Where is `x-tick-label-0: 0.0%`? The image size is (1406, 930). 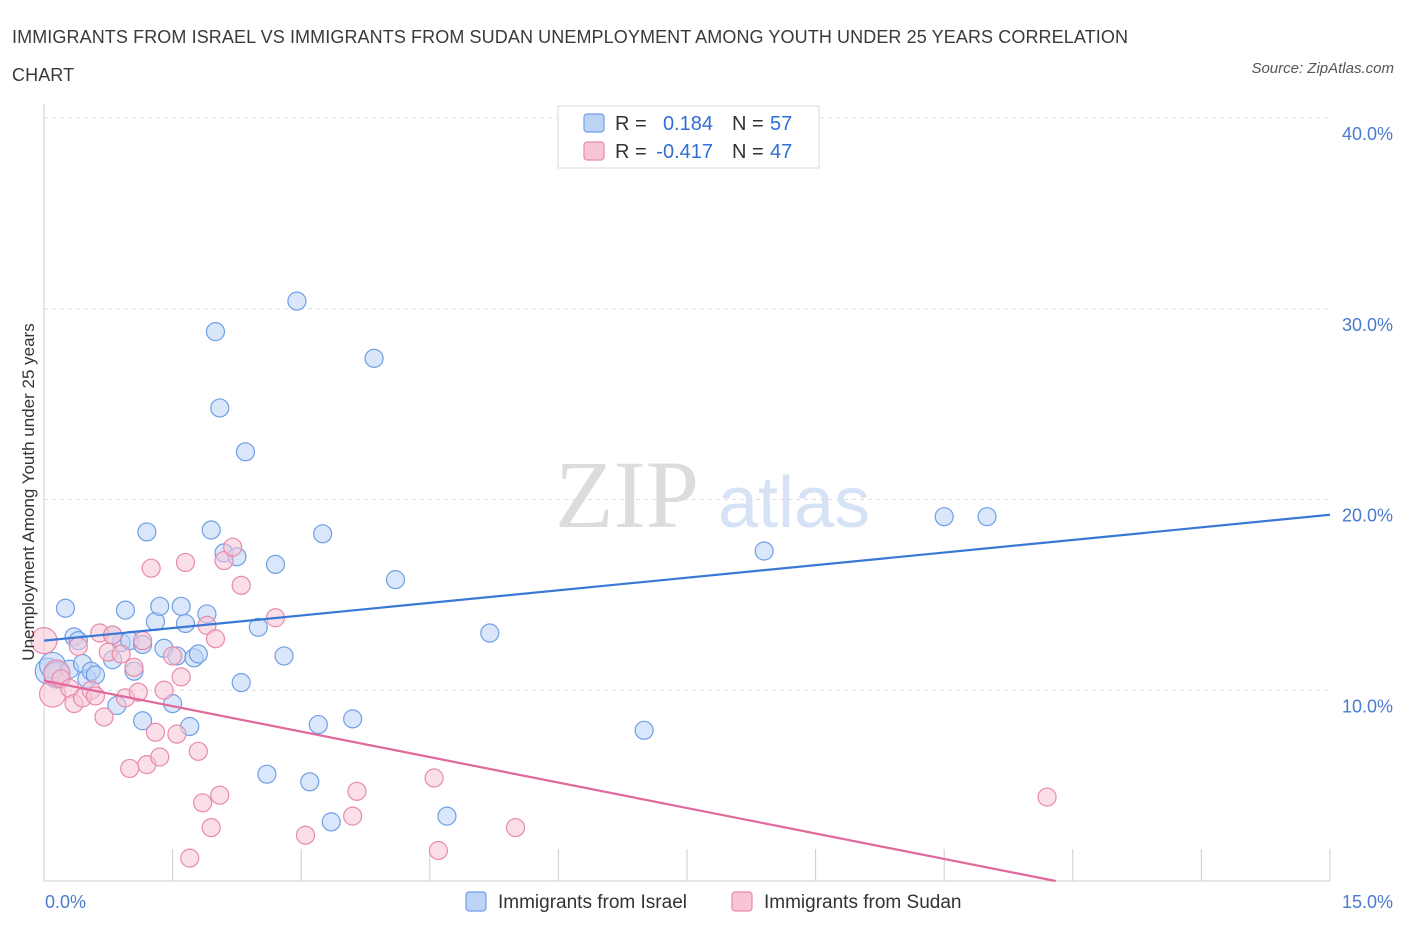 x-tick-label-0: 0.0% is located at coordinates (65, 902).